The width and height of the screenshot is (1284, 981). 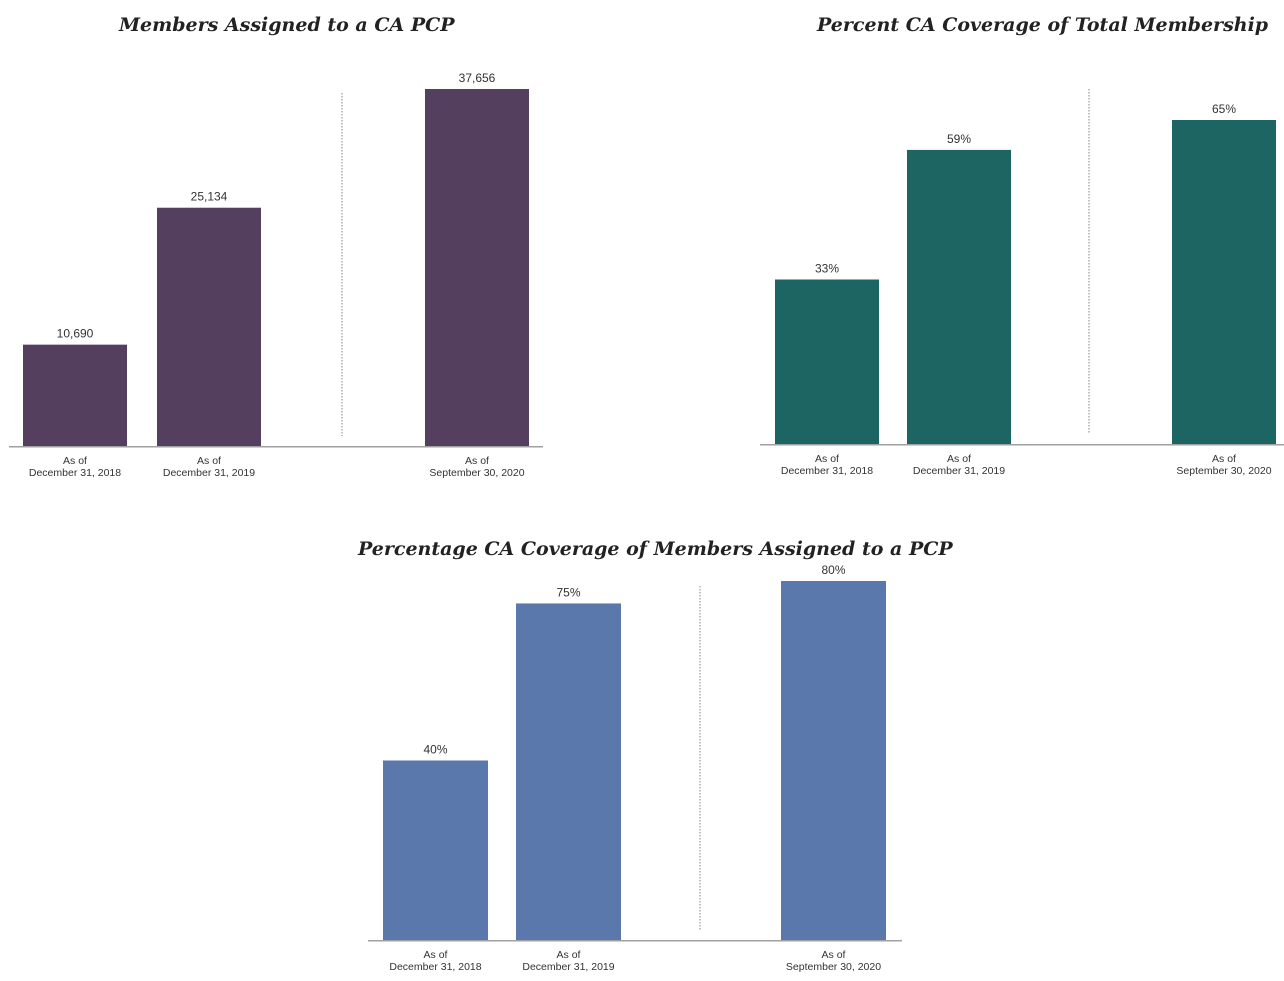 I want to click on members-pcp-category-label-3-line-2: September 30, 2020, so click(x=833, y=967).